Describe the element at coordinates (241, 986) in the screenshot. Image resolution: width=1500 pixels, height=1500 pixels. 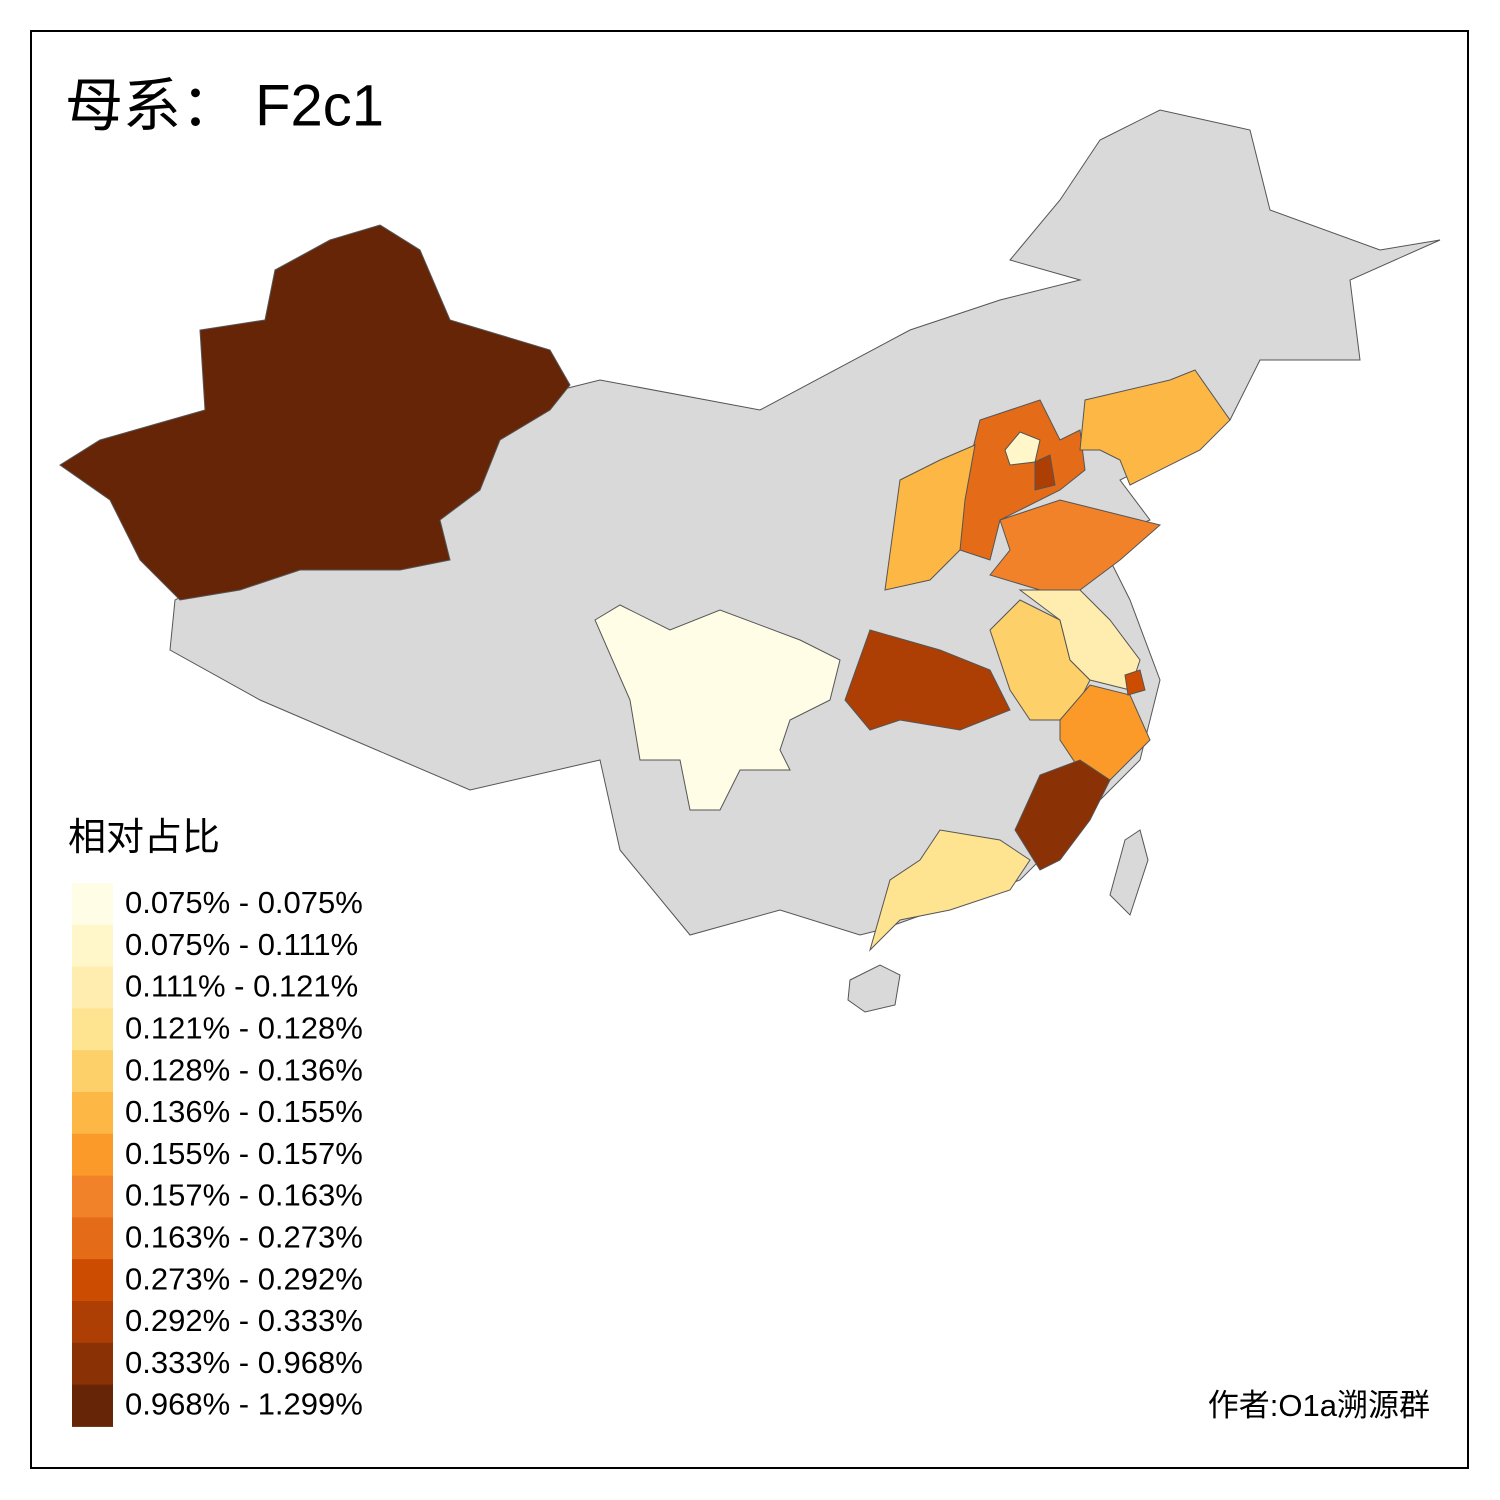
I see `legend-label: 0.111% - 0.121%` at that location.